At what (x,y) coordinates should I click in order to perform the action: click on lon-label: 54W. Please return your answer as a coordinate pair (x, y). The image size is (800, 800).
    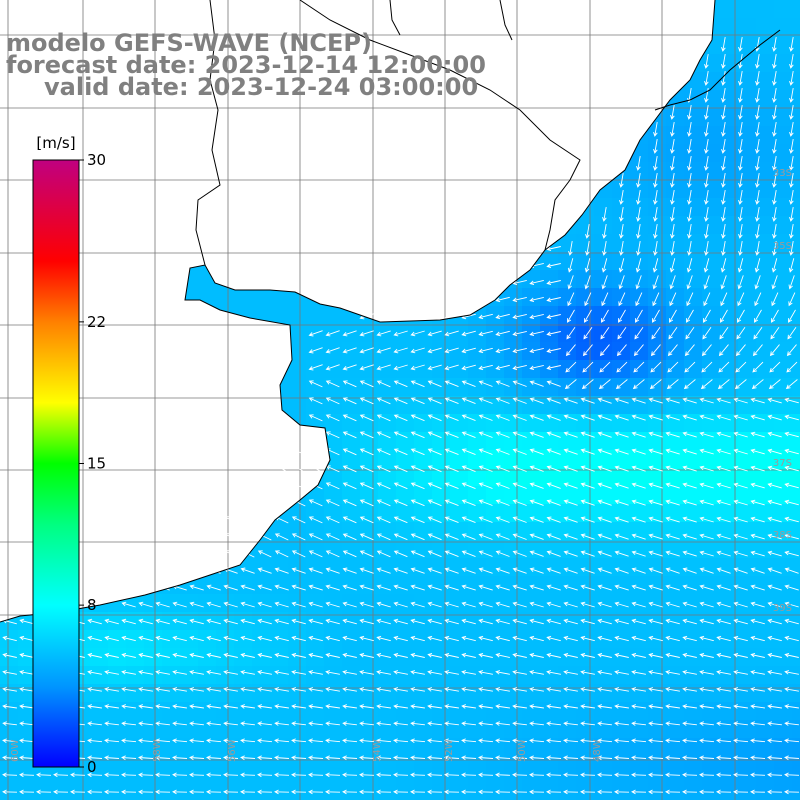
    Looking at the image, I should click on (377, 750).